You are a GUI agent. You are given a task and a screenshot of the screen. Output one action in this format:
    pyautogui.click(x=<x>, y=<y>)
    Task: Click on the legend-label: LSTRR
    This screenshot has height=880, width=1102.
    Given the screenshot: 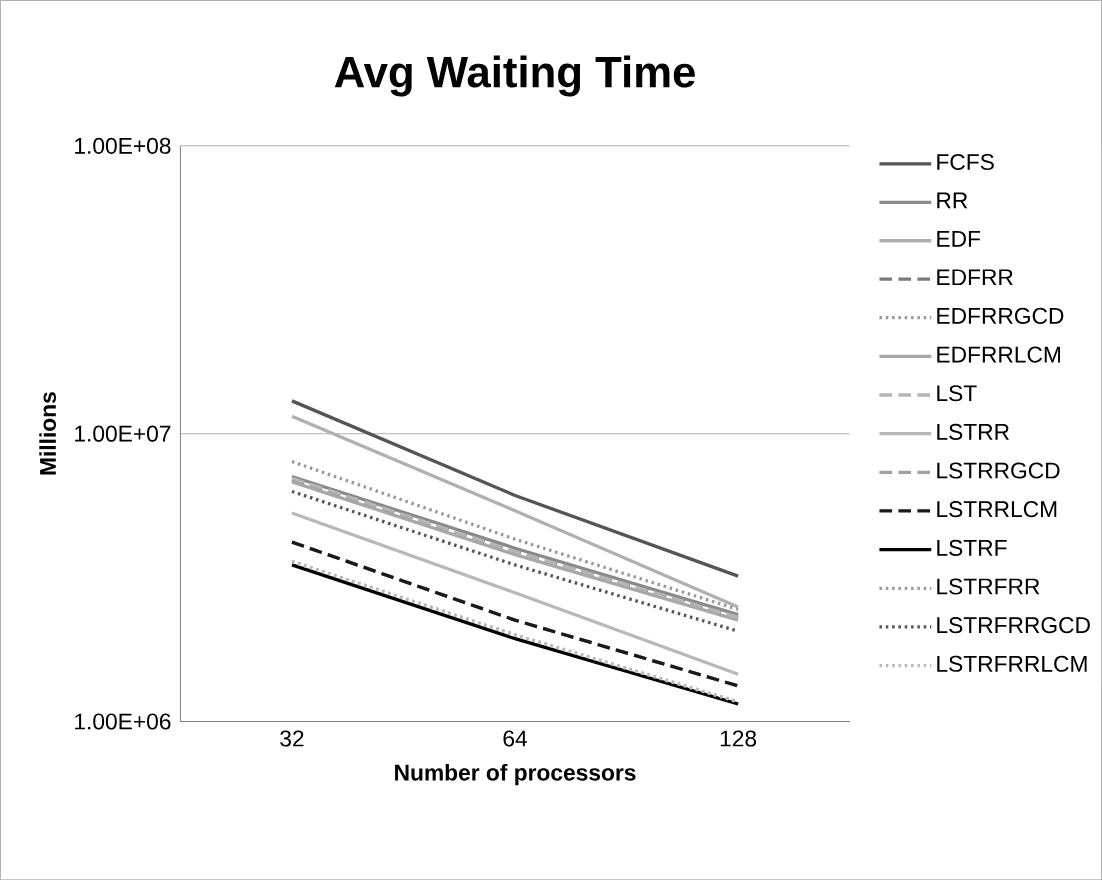 What is the action you would take?
    pyautogui.click(x=973, y=431)
    